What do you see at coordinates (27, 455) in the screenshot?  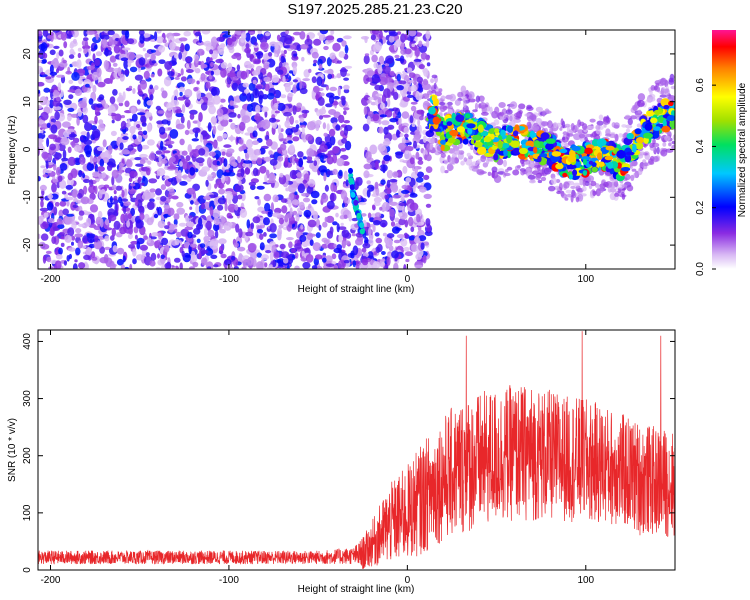 I see `snr-y-tick-label: 200` at bounding box center [27, 455].